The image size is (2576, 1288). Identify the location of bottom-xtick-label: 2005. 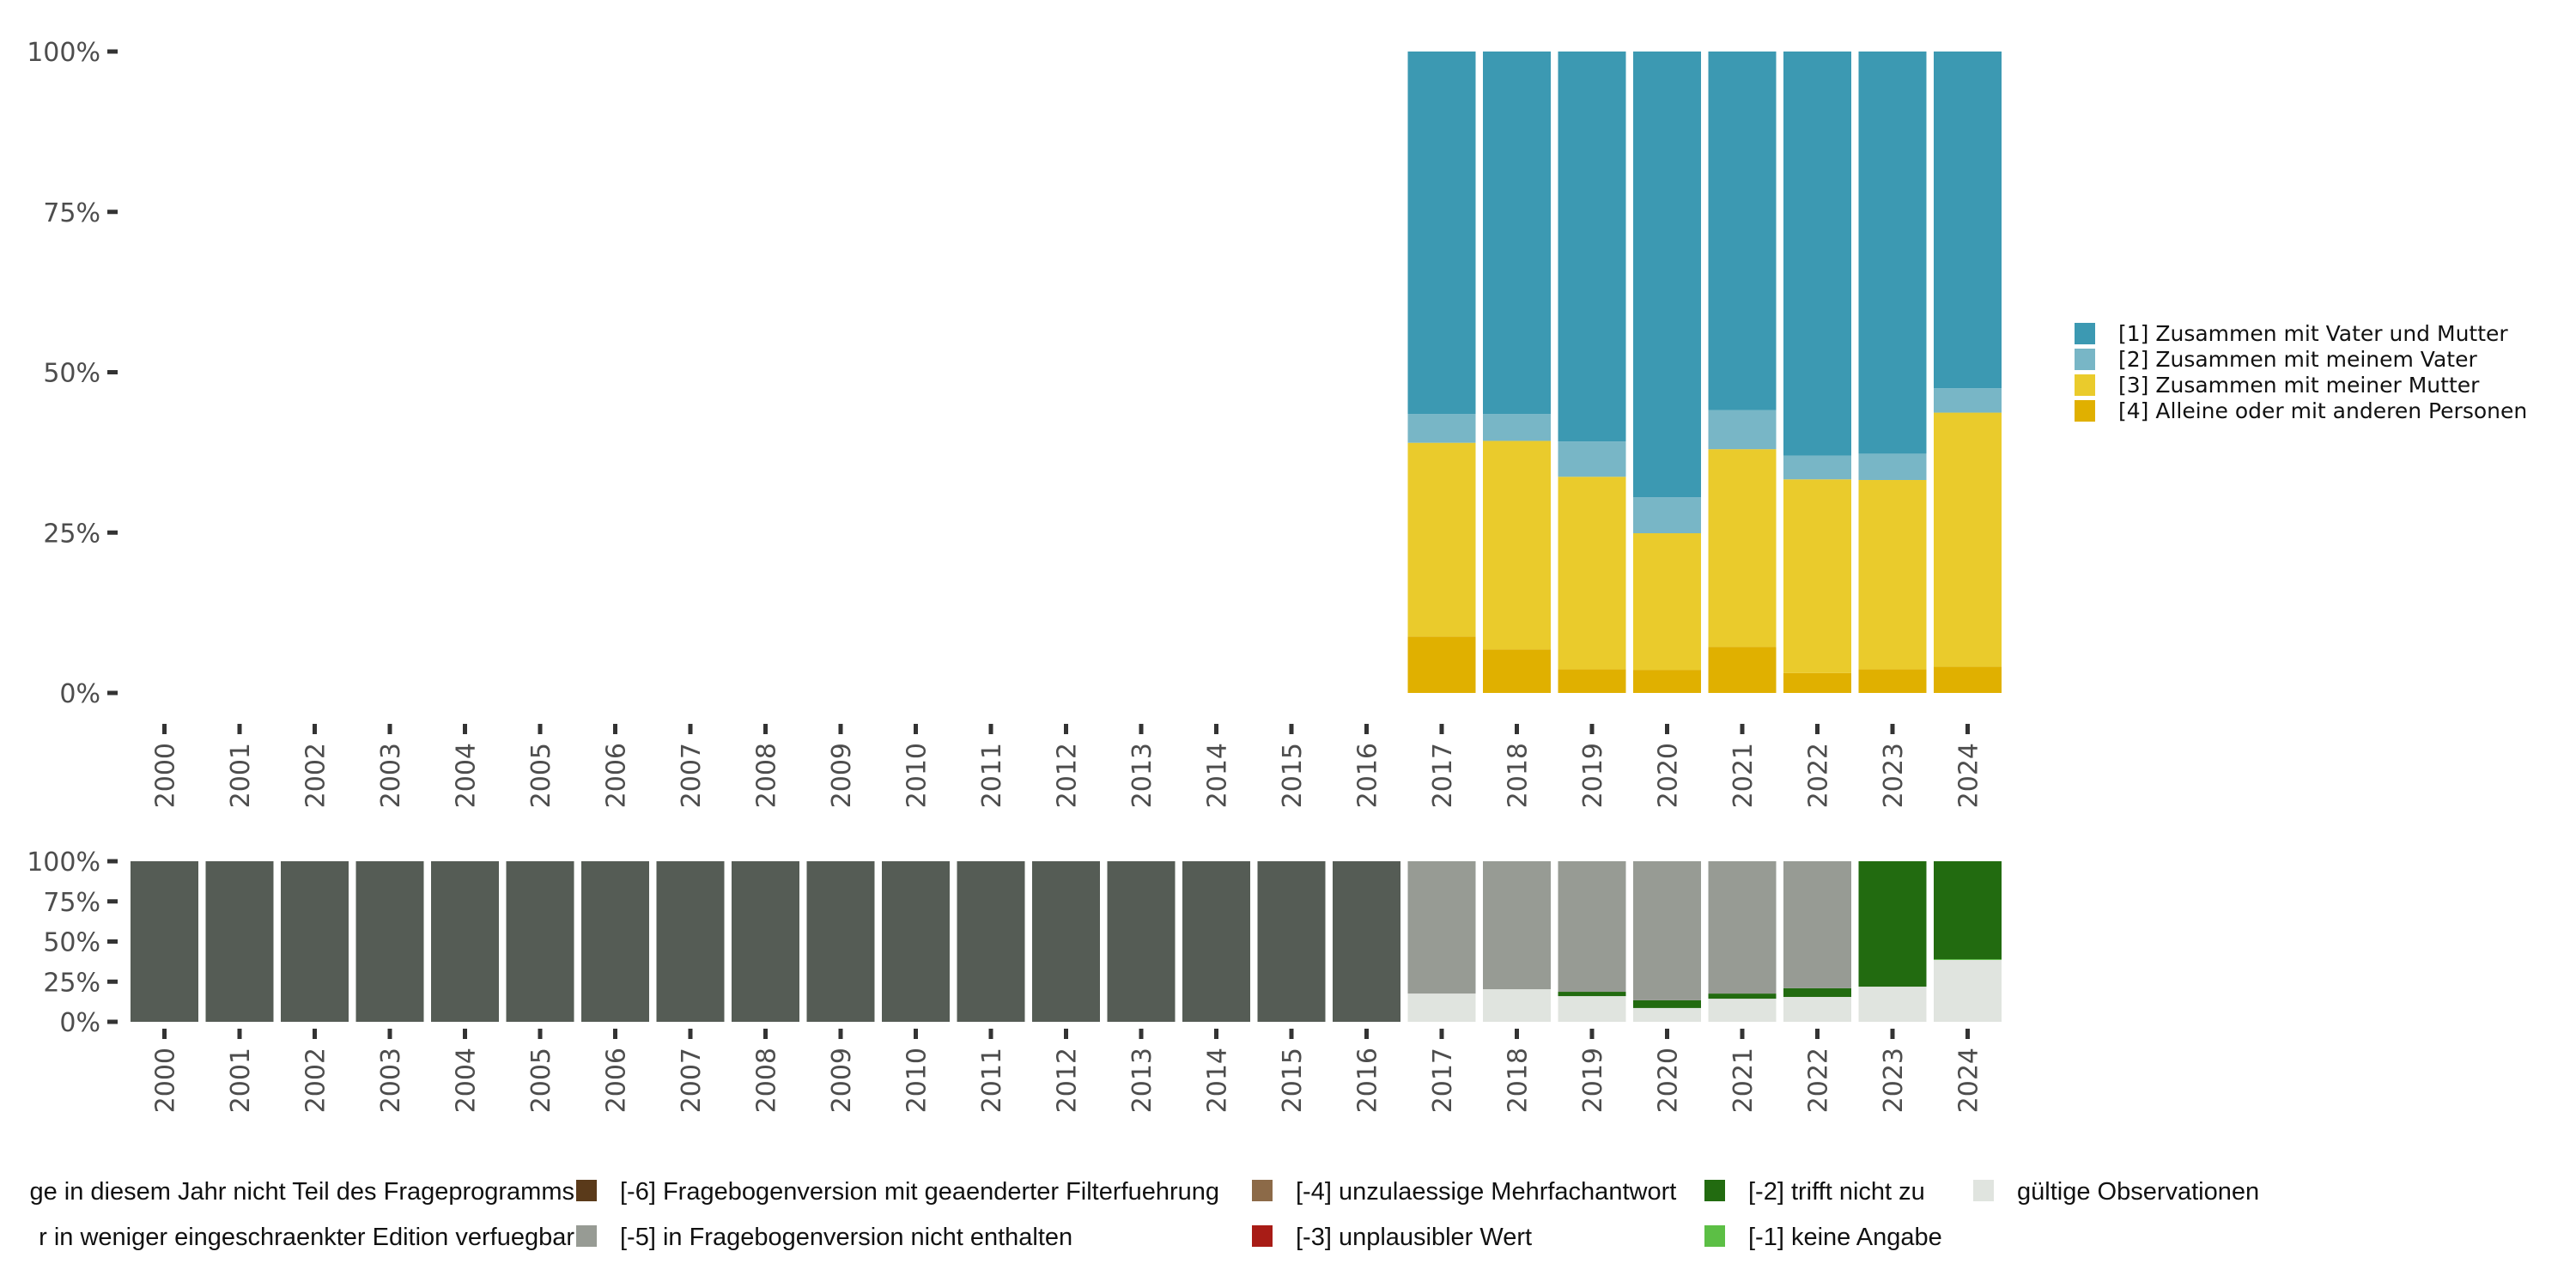
(541, 1080).